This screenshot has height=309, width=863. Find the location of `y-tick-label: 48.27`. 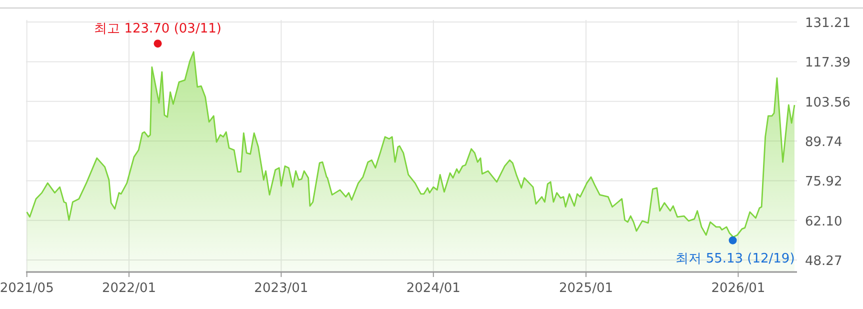

y-tick-label: 48.27 is located at coordinates (823, 262).